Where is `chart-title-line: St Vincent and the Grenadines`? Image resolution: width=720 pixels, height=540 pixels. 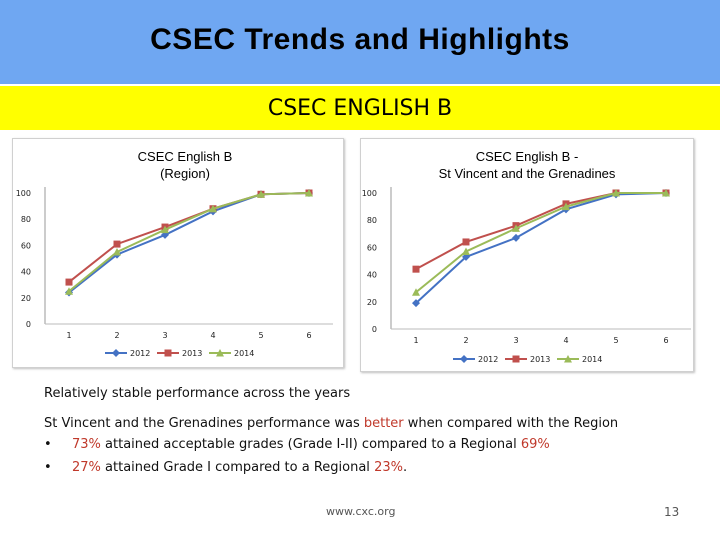 chart-title-line: St Vincent and the Grenadines is located at coordinates (527, 173).